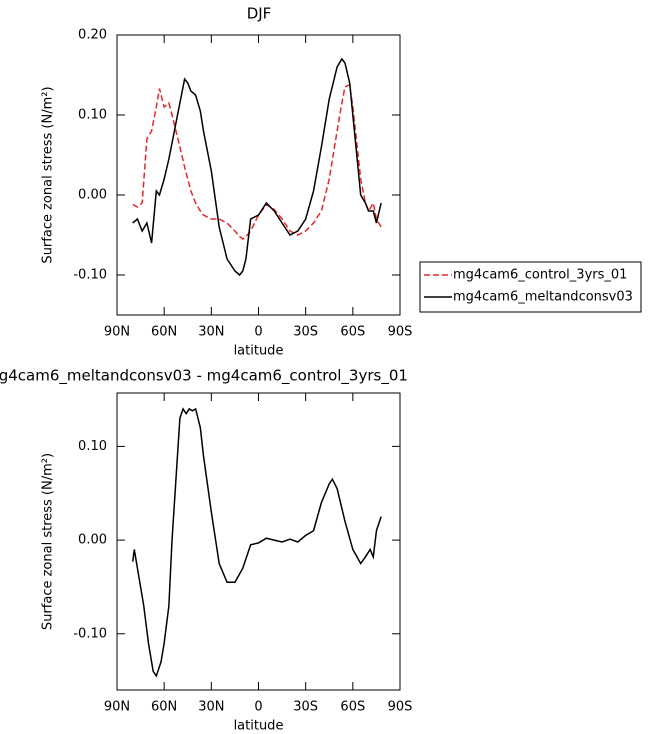 Image resolution: width=648 pixels, height=734 pixels. Describe the element at coordinates (530, 287) in the screenshot. I see `legend-box` at that location.